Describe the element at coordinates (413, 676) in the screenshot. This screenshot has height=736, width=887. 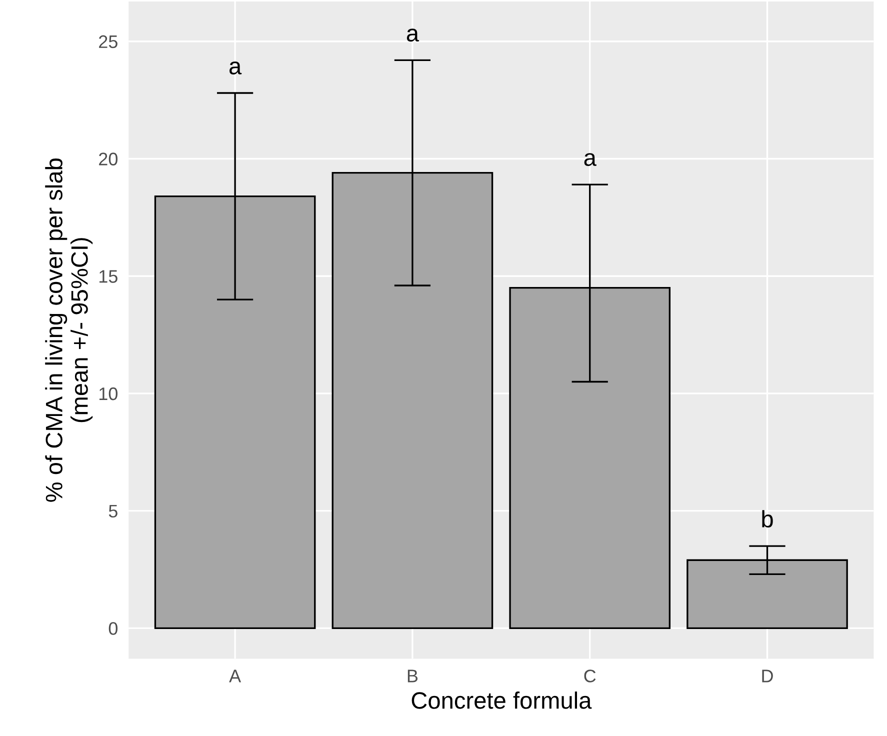
I see `x-tick-label: B` at that location.